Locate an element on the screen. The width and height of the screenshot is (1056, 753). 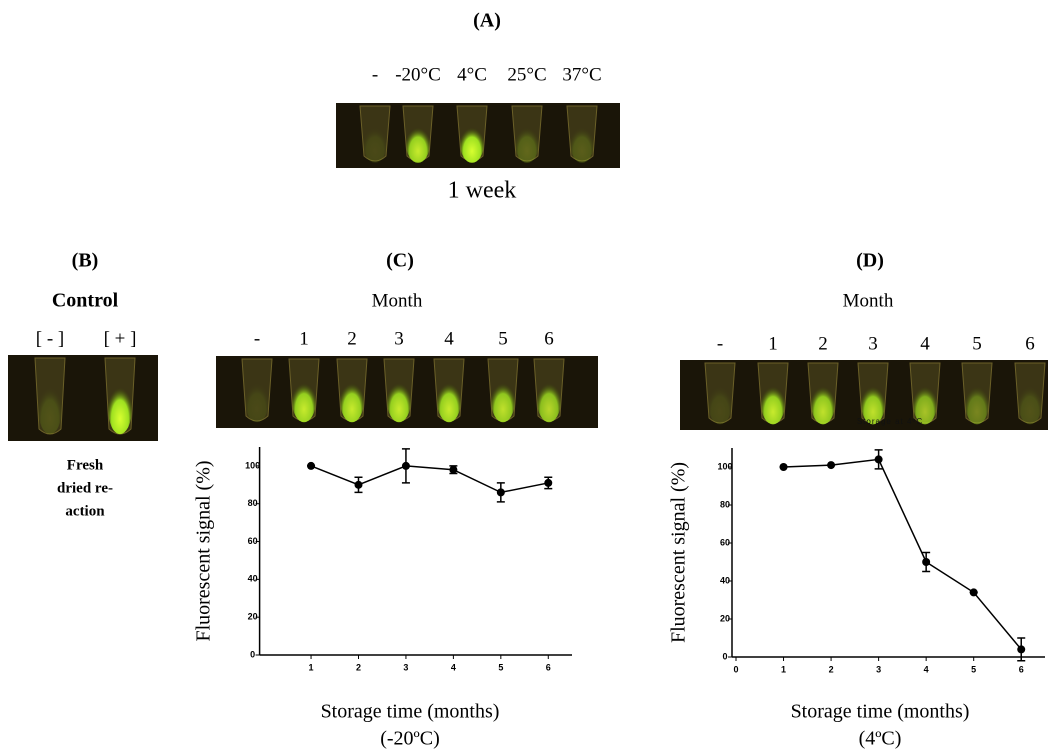
lane-label: [ + ] is located at coordinates (120, 338).